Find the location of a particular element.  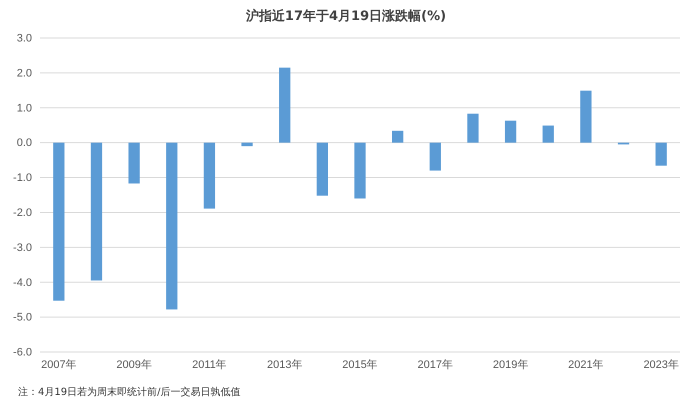

y-tick-label: 1.0 is located at coordinates (24, 108).